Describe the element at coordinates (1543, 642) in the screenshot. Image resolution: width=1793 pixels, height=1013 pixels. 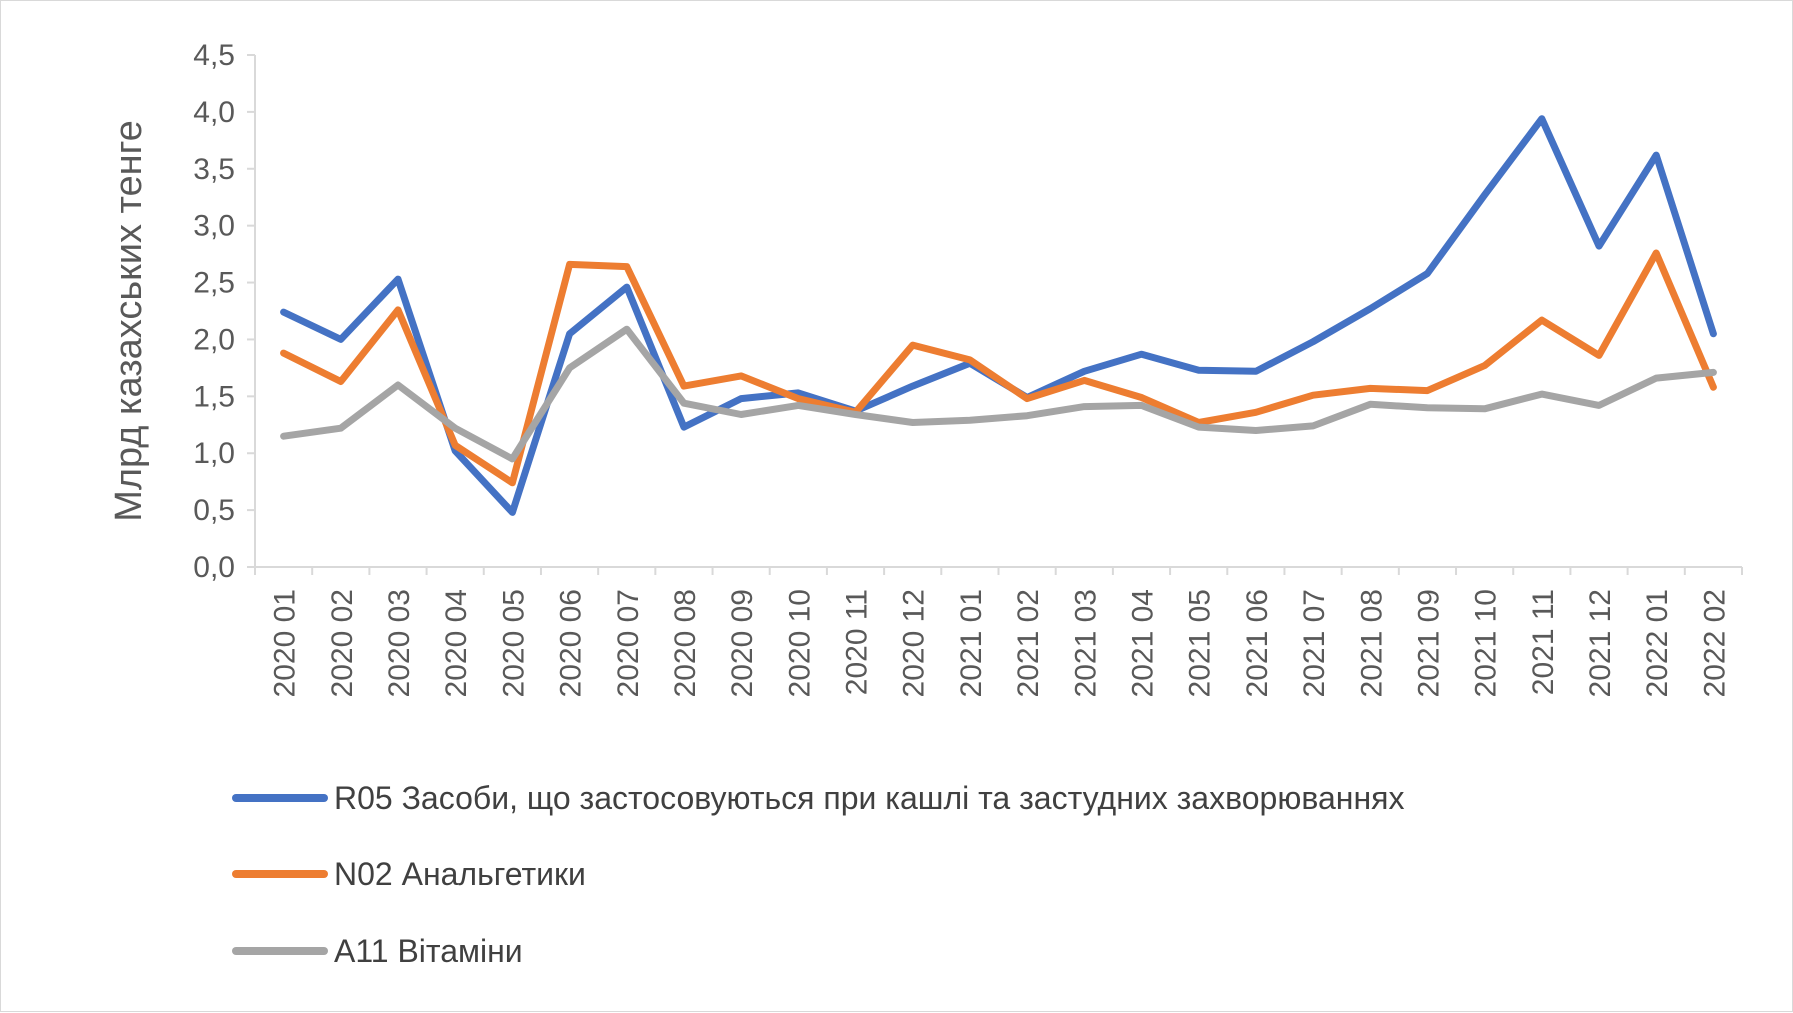
I see `x-tick-label: 2021 11` at that location.